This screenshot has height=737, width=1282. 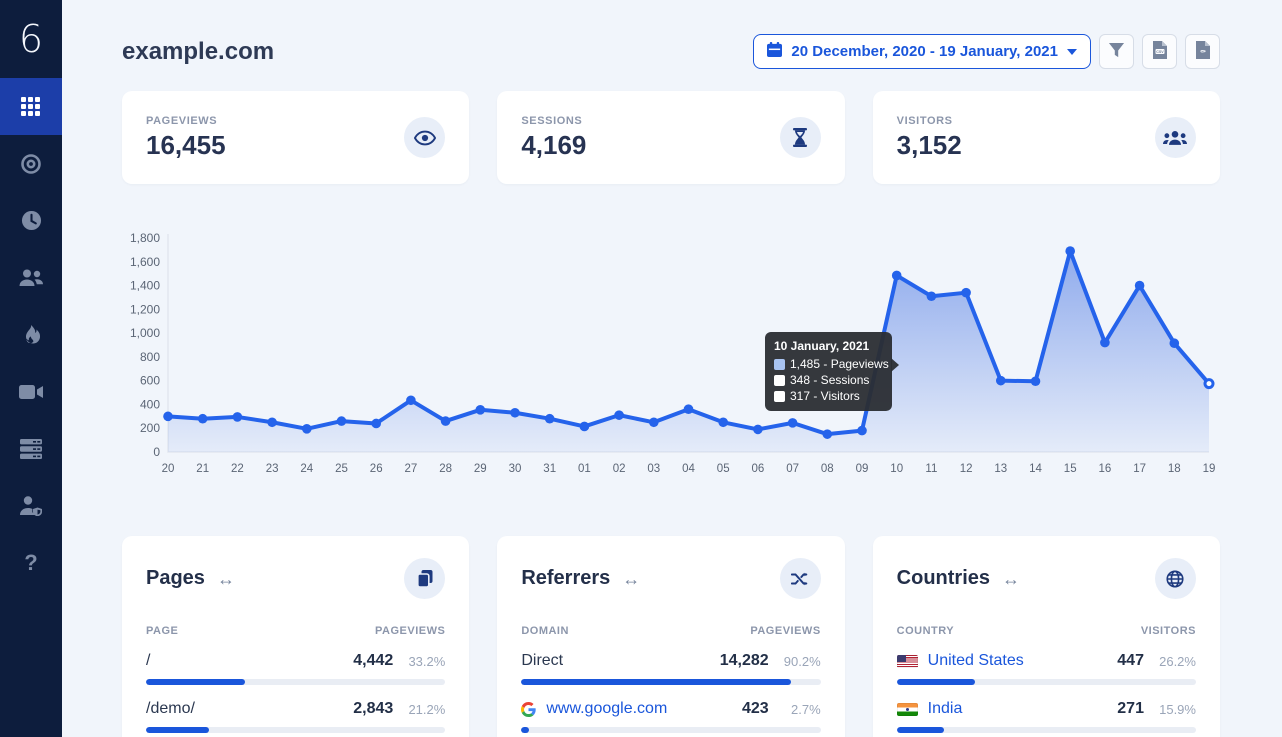 I want to click on globe-icon, so click(x=1175, y=578).